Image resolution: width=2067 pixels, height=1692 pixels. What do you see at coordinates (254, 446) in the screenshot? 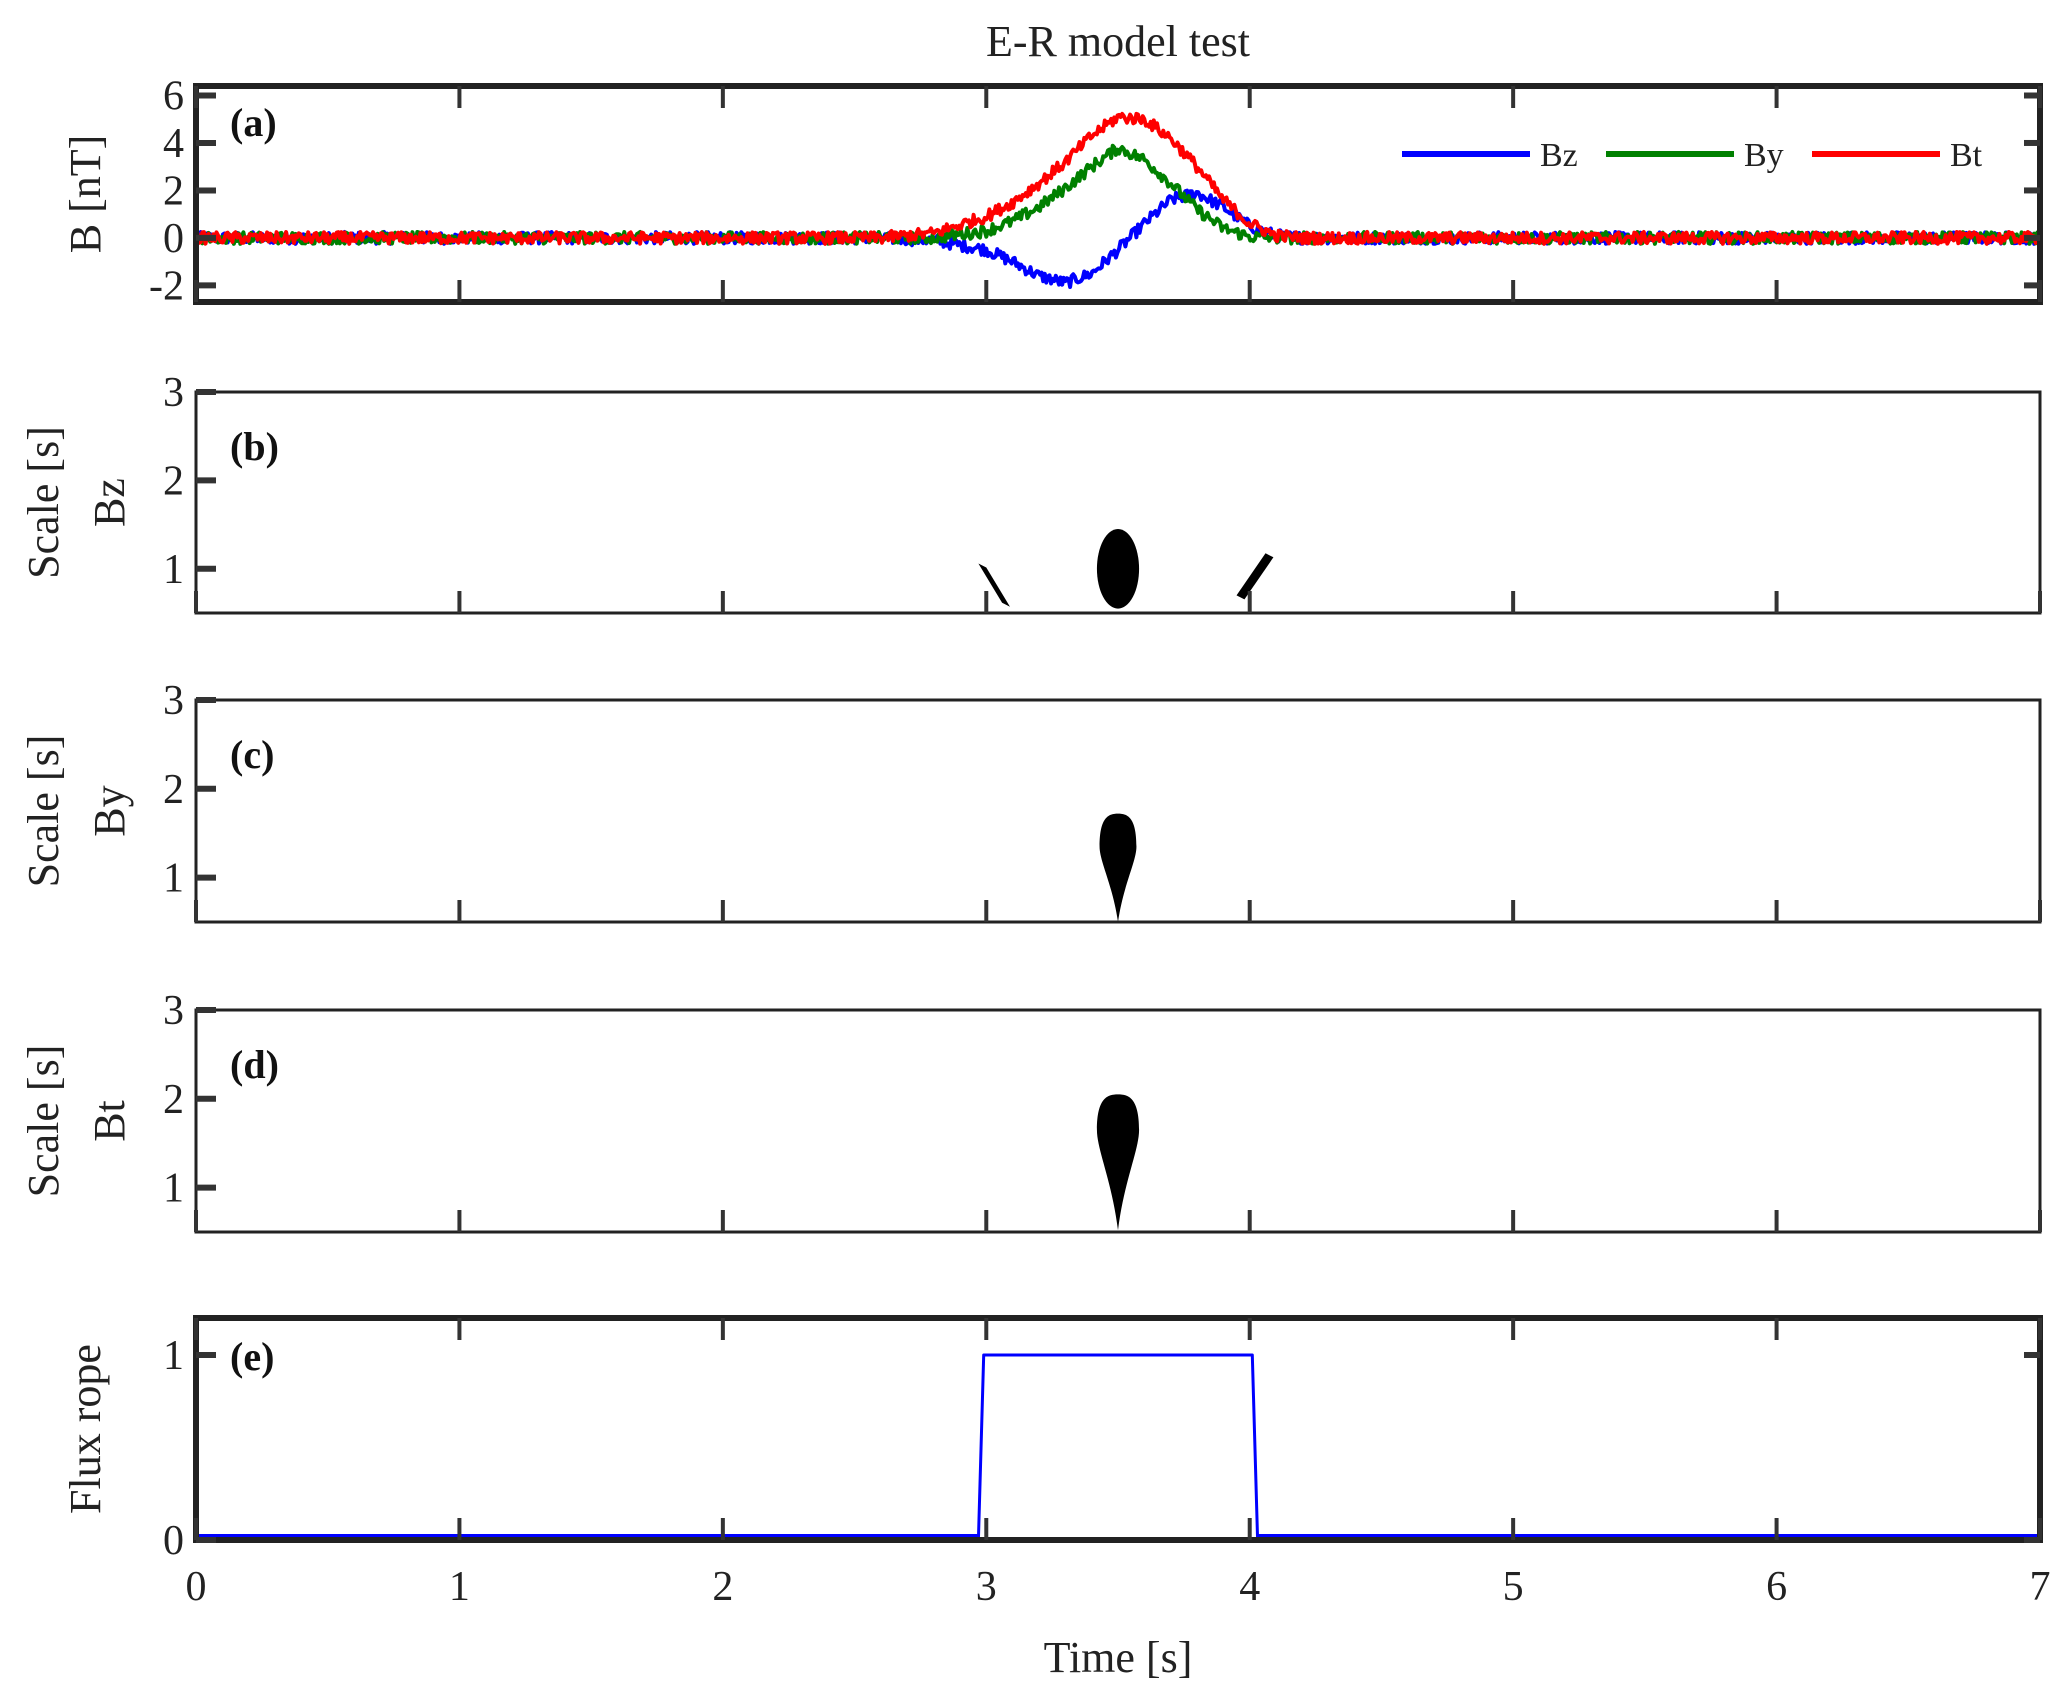
I see `panel-label: (b)` at bounding box center [254, 446].